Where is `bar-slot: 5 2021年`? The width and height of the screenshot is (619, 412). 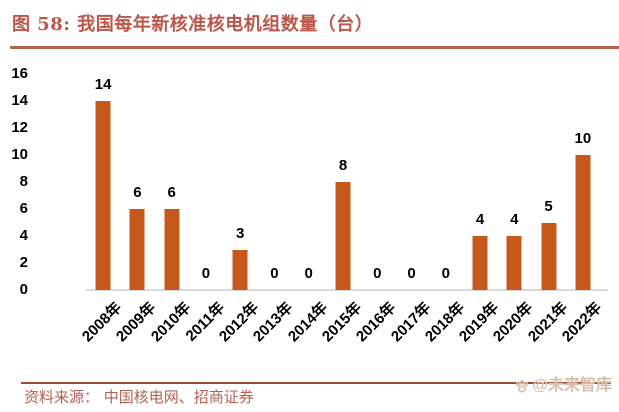 bar-slot: 5 2021年 is located at coordinates (547, 209).